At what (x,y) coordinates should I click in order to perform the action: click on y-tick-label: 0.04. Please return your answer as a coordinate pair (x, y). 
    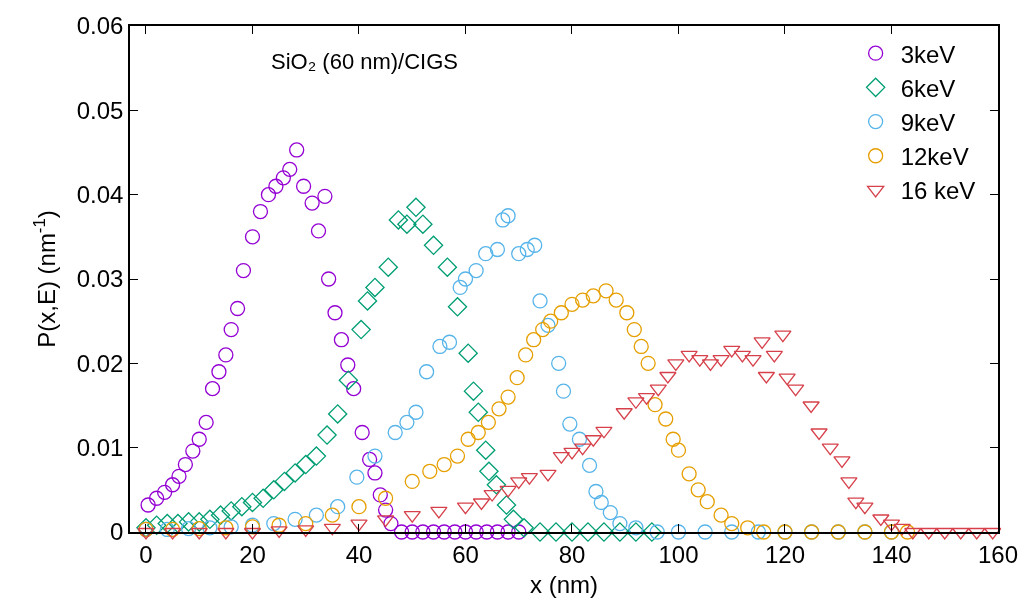
    Looking at the image, I should click on (100, 195).